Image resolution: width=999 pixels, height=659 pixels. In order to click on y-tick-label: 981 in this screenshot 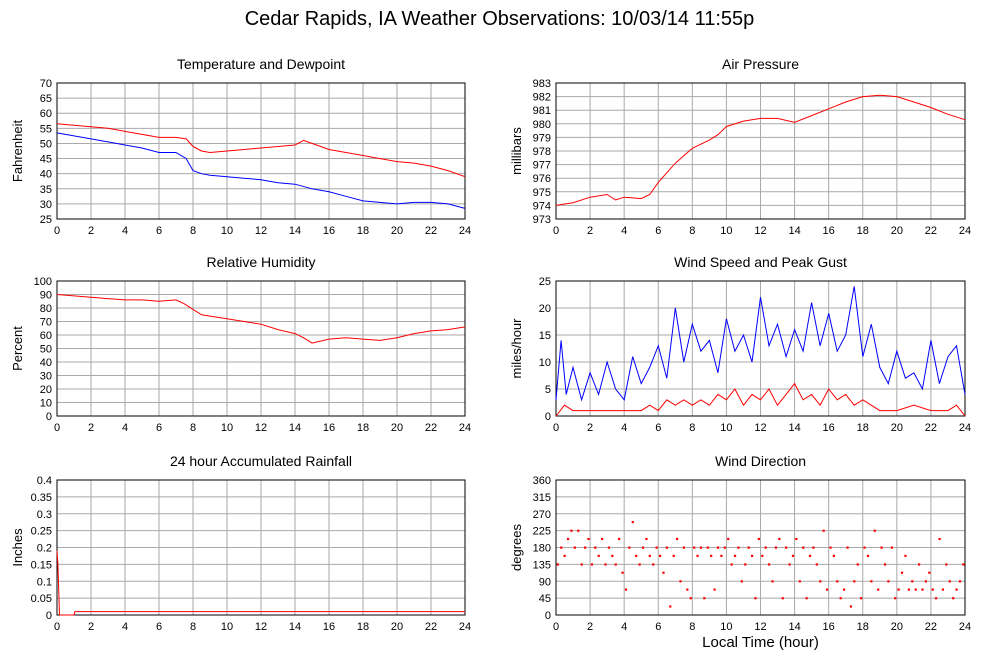, I will do `click(542, 111)`.